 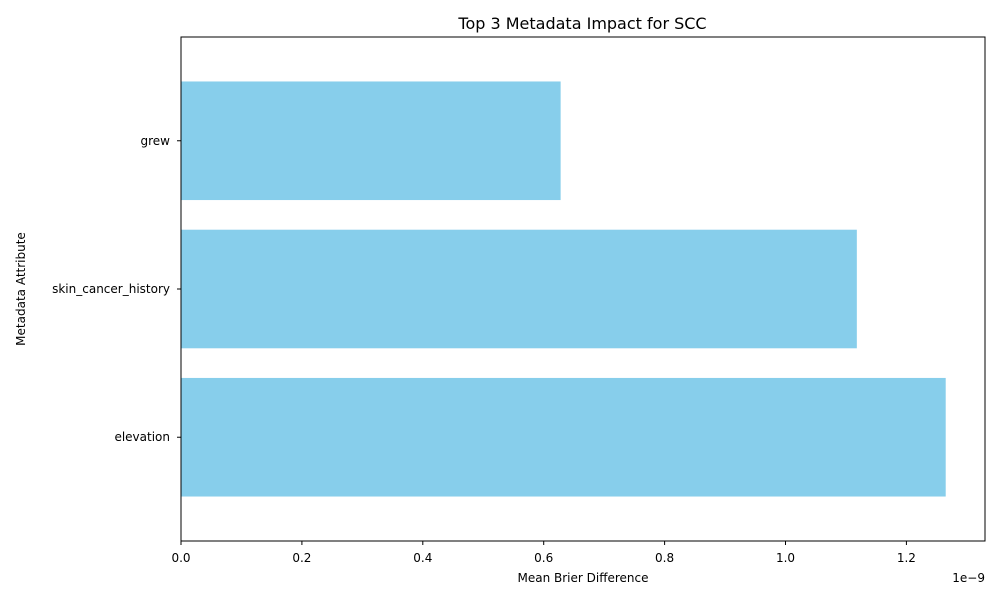 I want to click on y-tick-label: skin_cancer_history, so click(x=111, y=289).